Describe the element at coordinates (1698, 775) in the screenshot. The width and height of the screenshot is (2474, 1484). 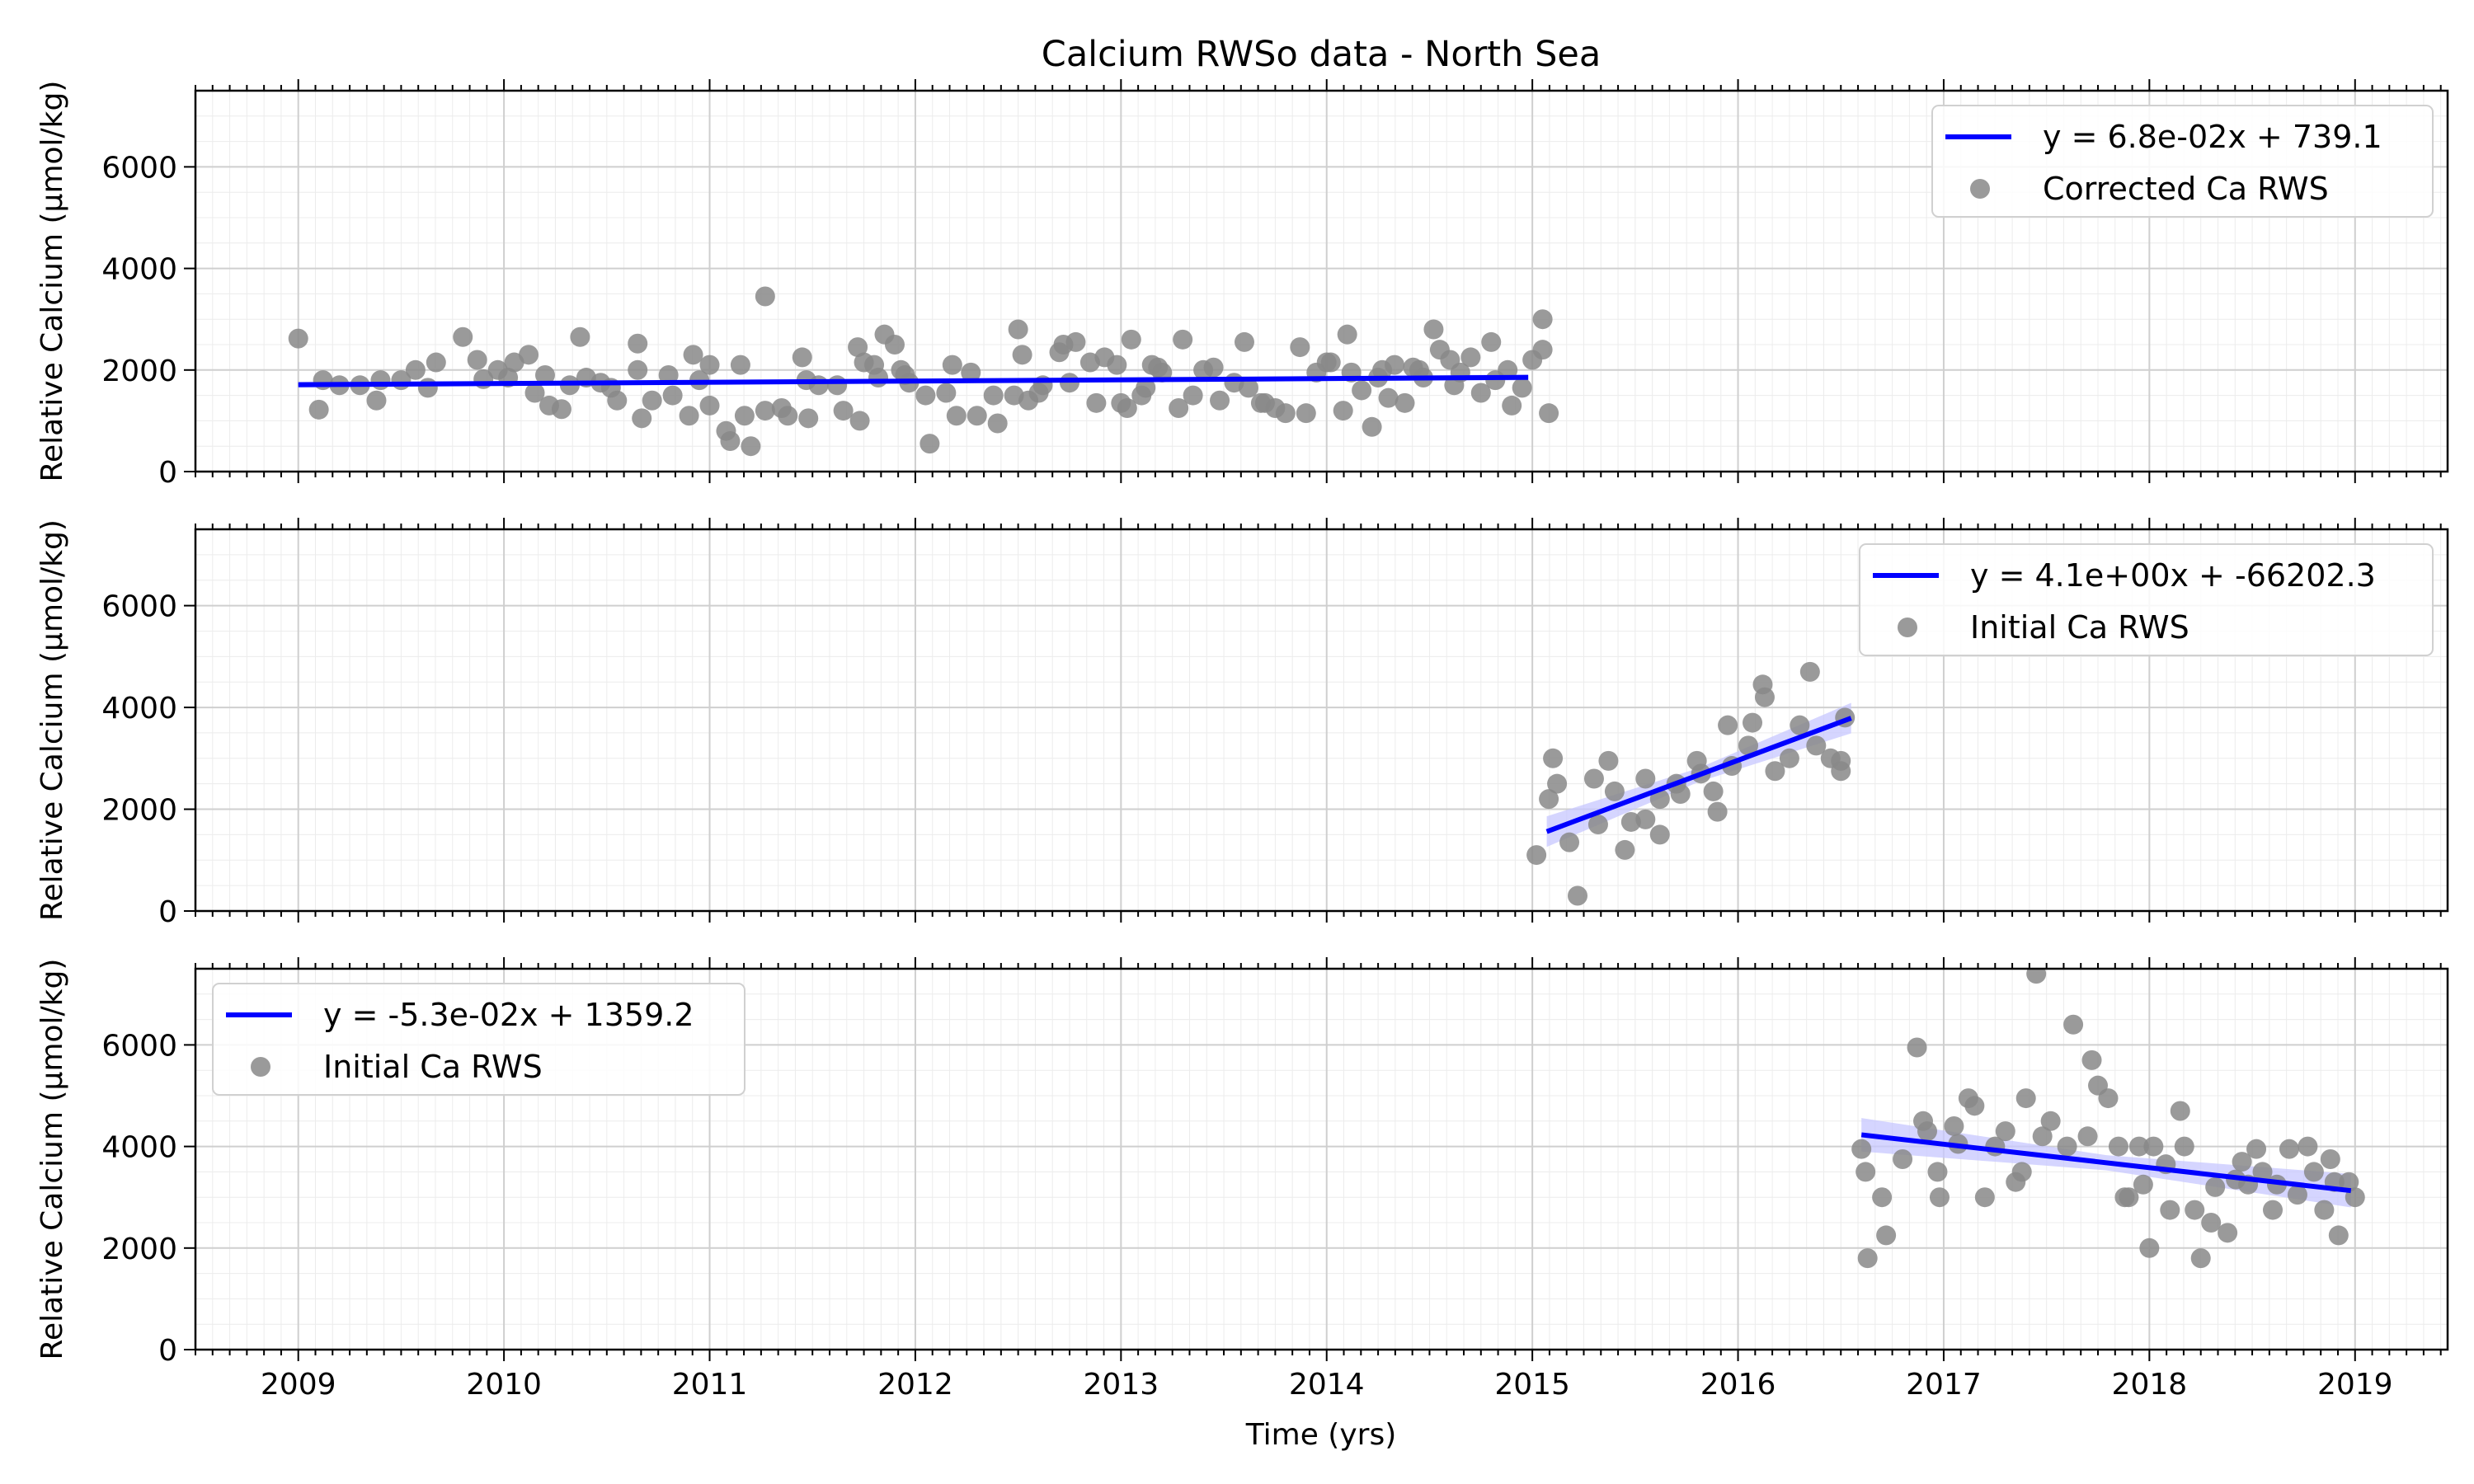
I see `fit-line` at that location.